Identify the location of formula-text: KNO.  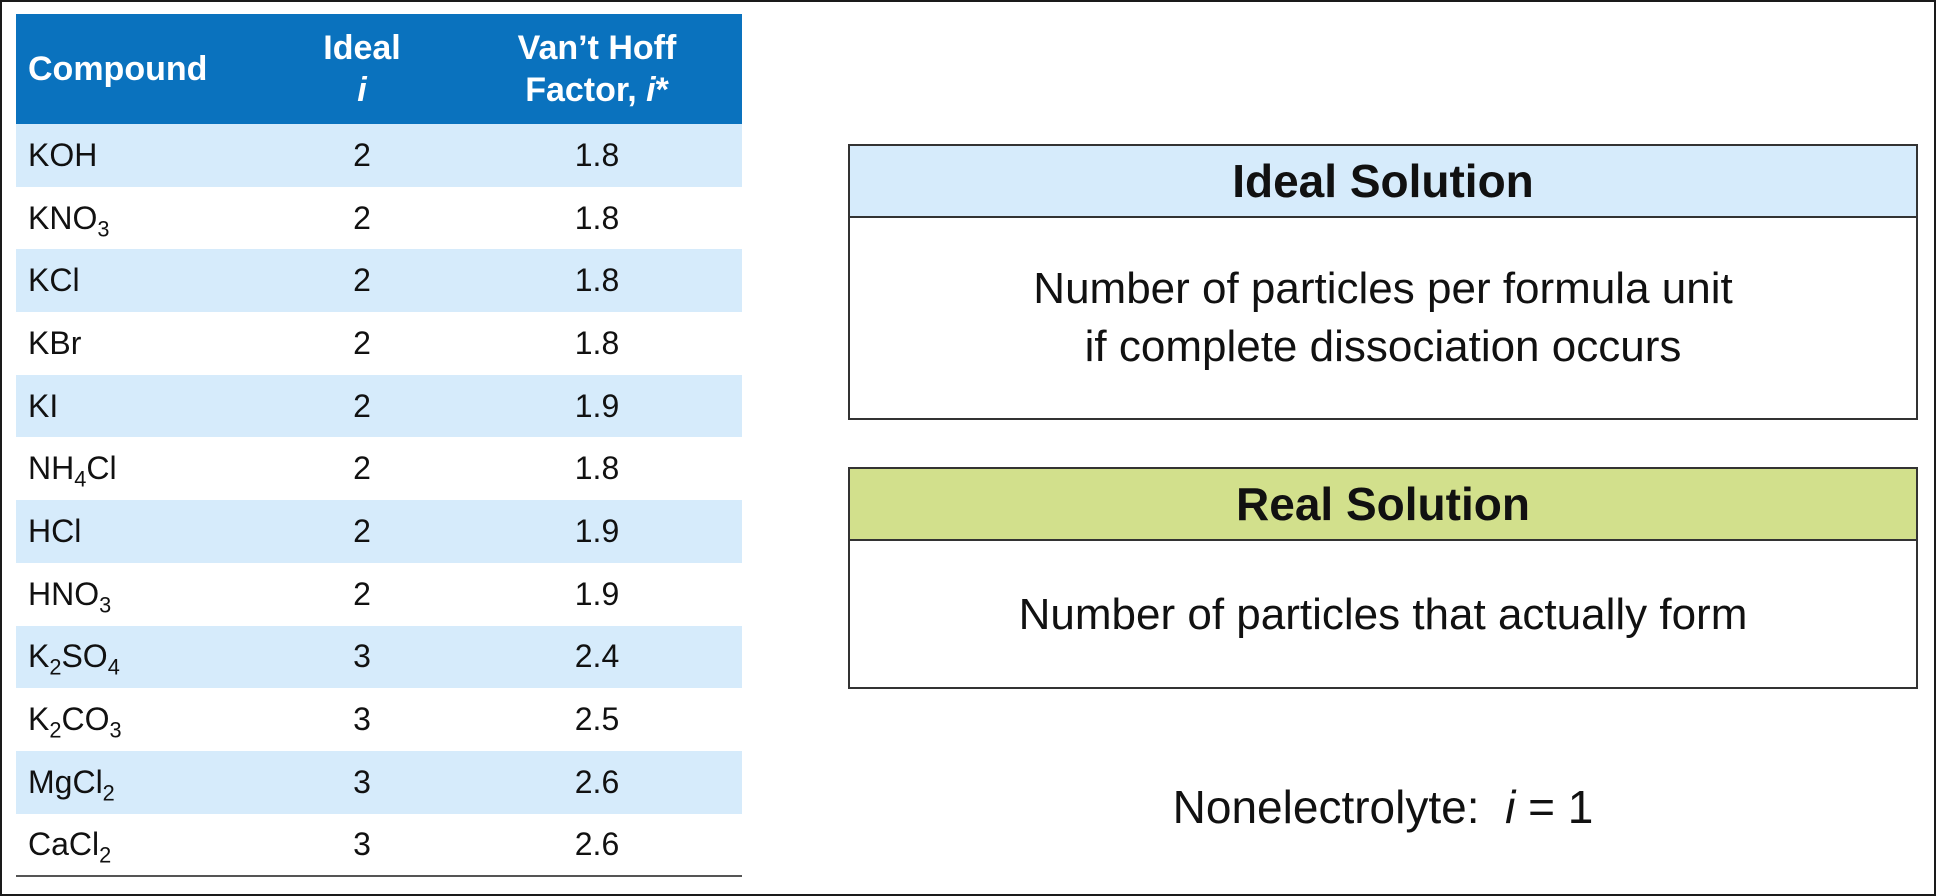
(63, 217).